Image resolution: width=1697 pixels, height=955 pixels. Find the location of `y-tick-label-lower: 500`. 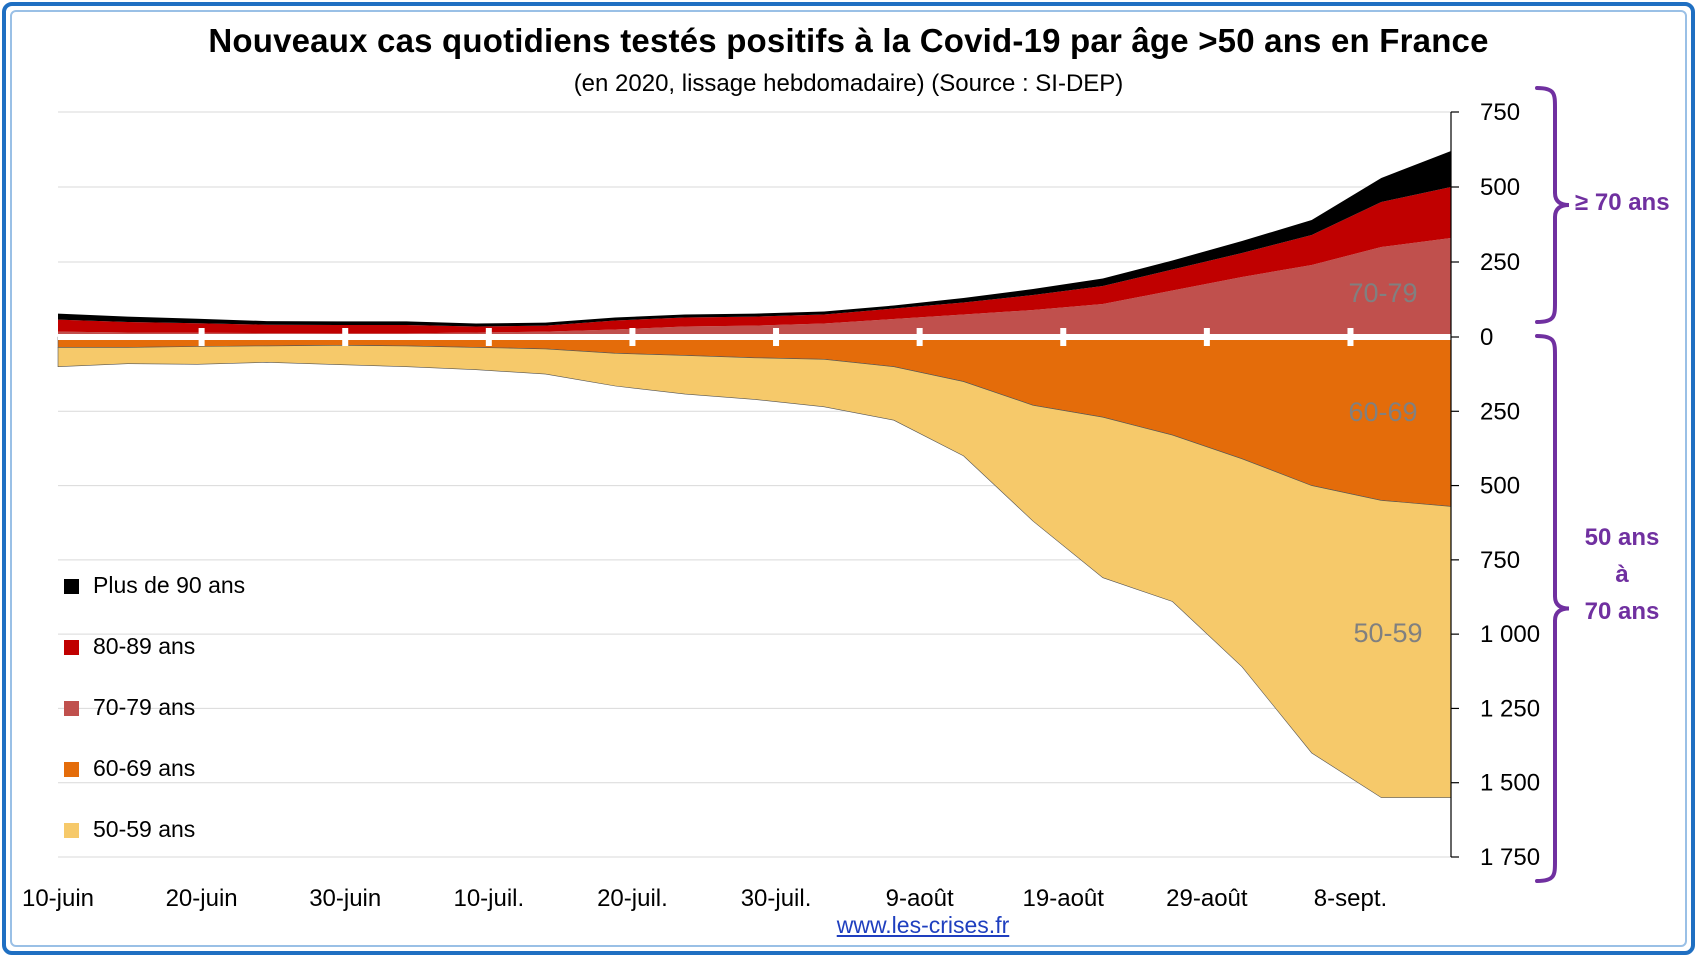

y-tick-label-lower: 500 is located at coordinates (1500, 486).